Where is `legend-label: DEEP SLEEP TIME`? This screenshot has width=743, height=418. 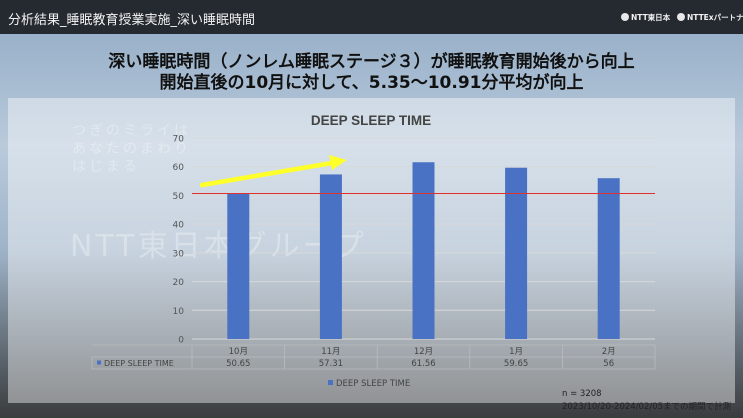
legend-label: DEEP SLEEP TIME is located at coordinates (373, 384).